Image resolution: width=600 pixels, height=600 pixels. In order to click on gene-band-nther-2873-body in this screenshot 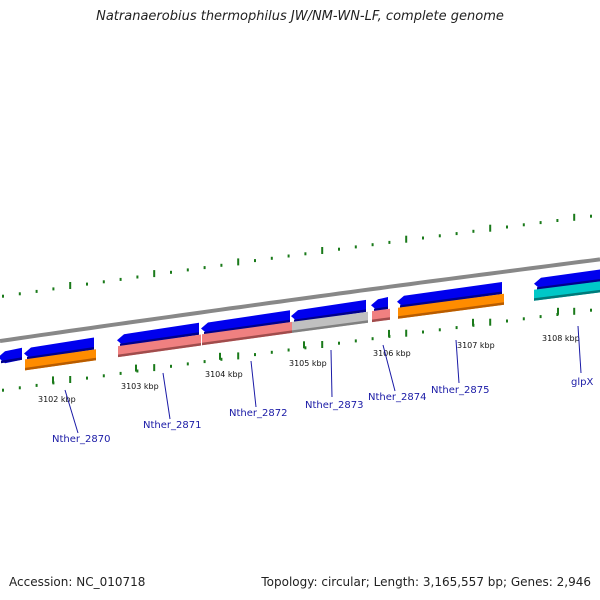, I will do `click(330, 322)`.